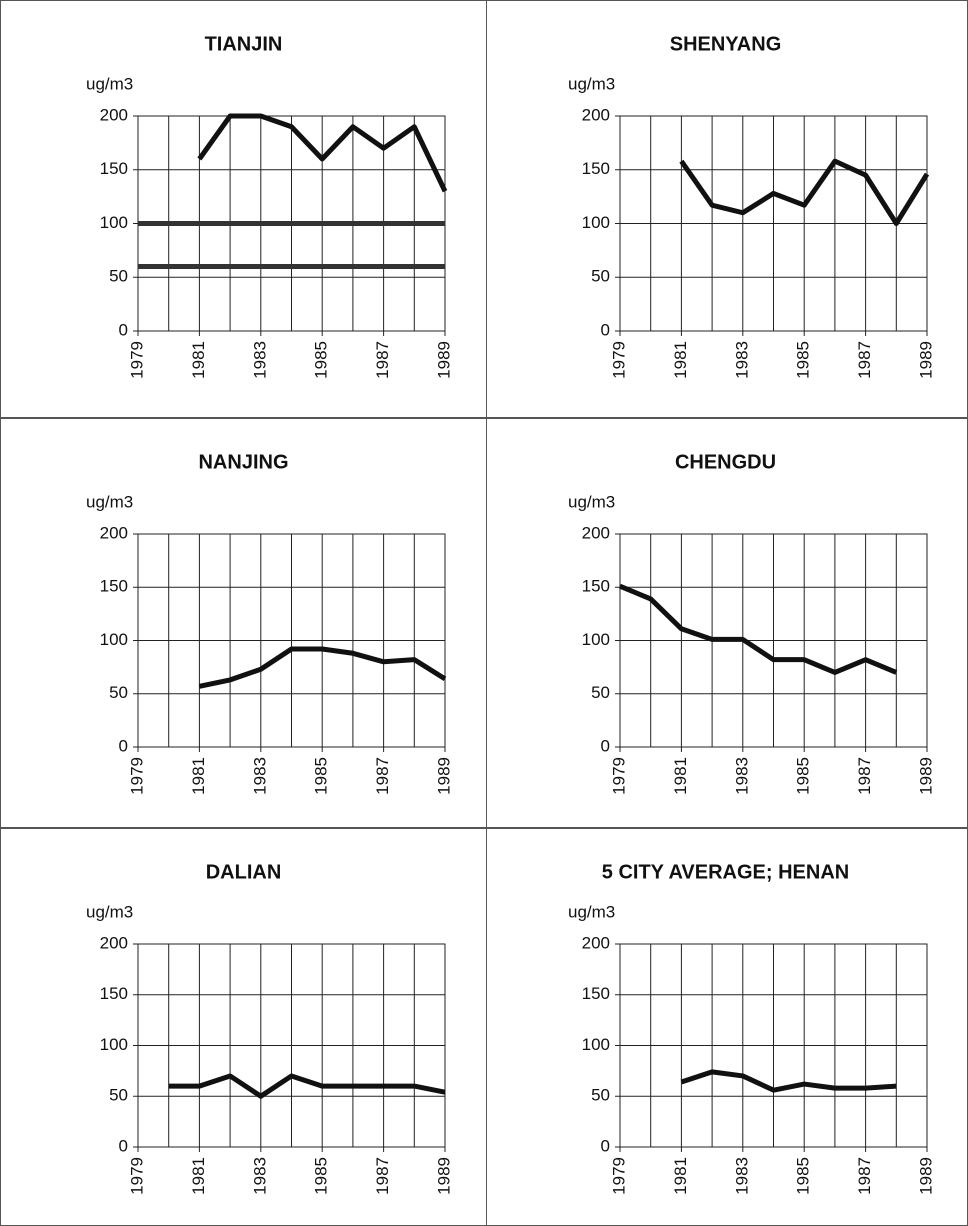 This screenshot has width=968, height=1226. I want to click on chart-title: 5 CITY AVERAGE; HENAN, so click(725, 872).